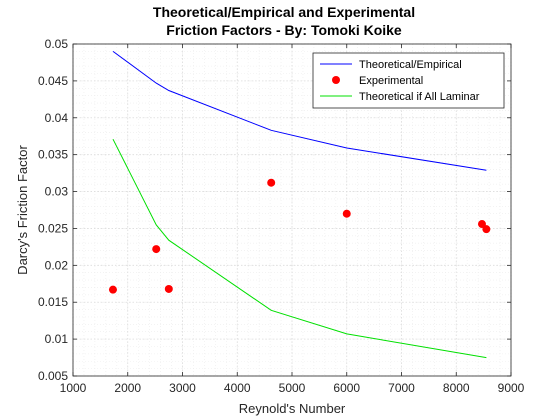  I want to click on y-tick-label: 0.035, so click(53, 155).